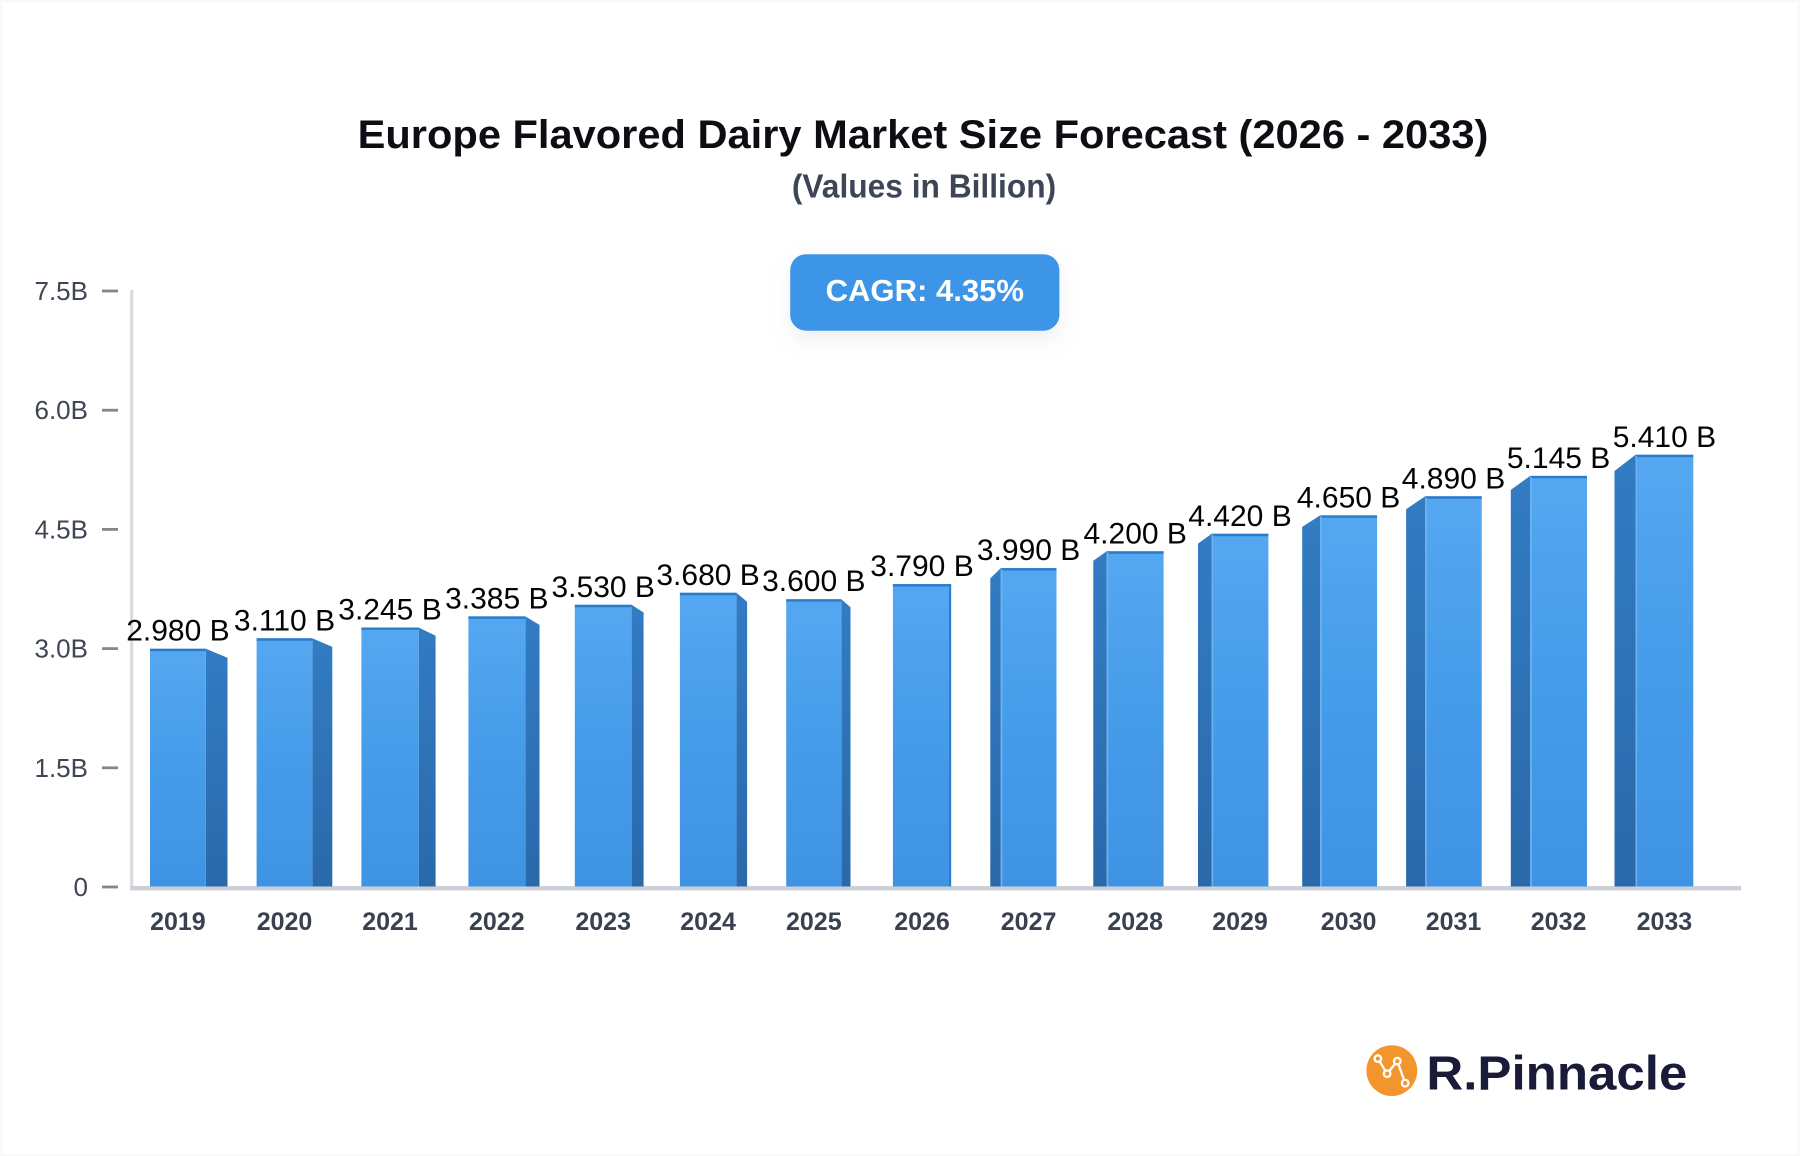  I want to click on svg-text: 5.410 B, so click(1664, 437).